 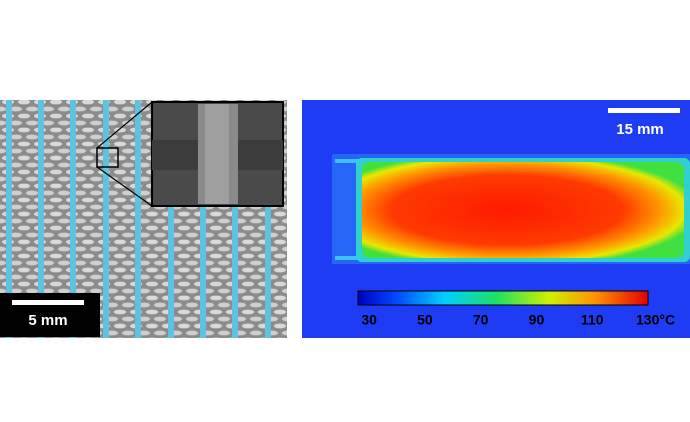 I want to click on colorbar-tick-label: 130°C, so click(x=655, y=320).